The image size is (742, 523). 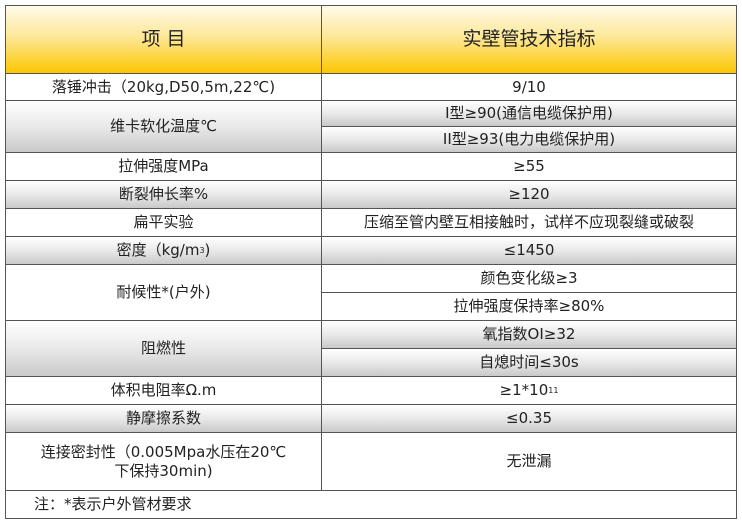 I want to click on row-value: II型≥93(电力电缆保护用), so click(x=529, y=139).